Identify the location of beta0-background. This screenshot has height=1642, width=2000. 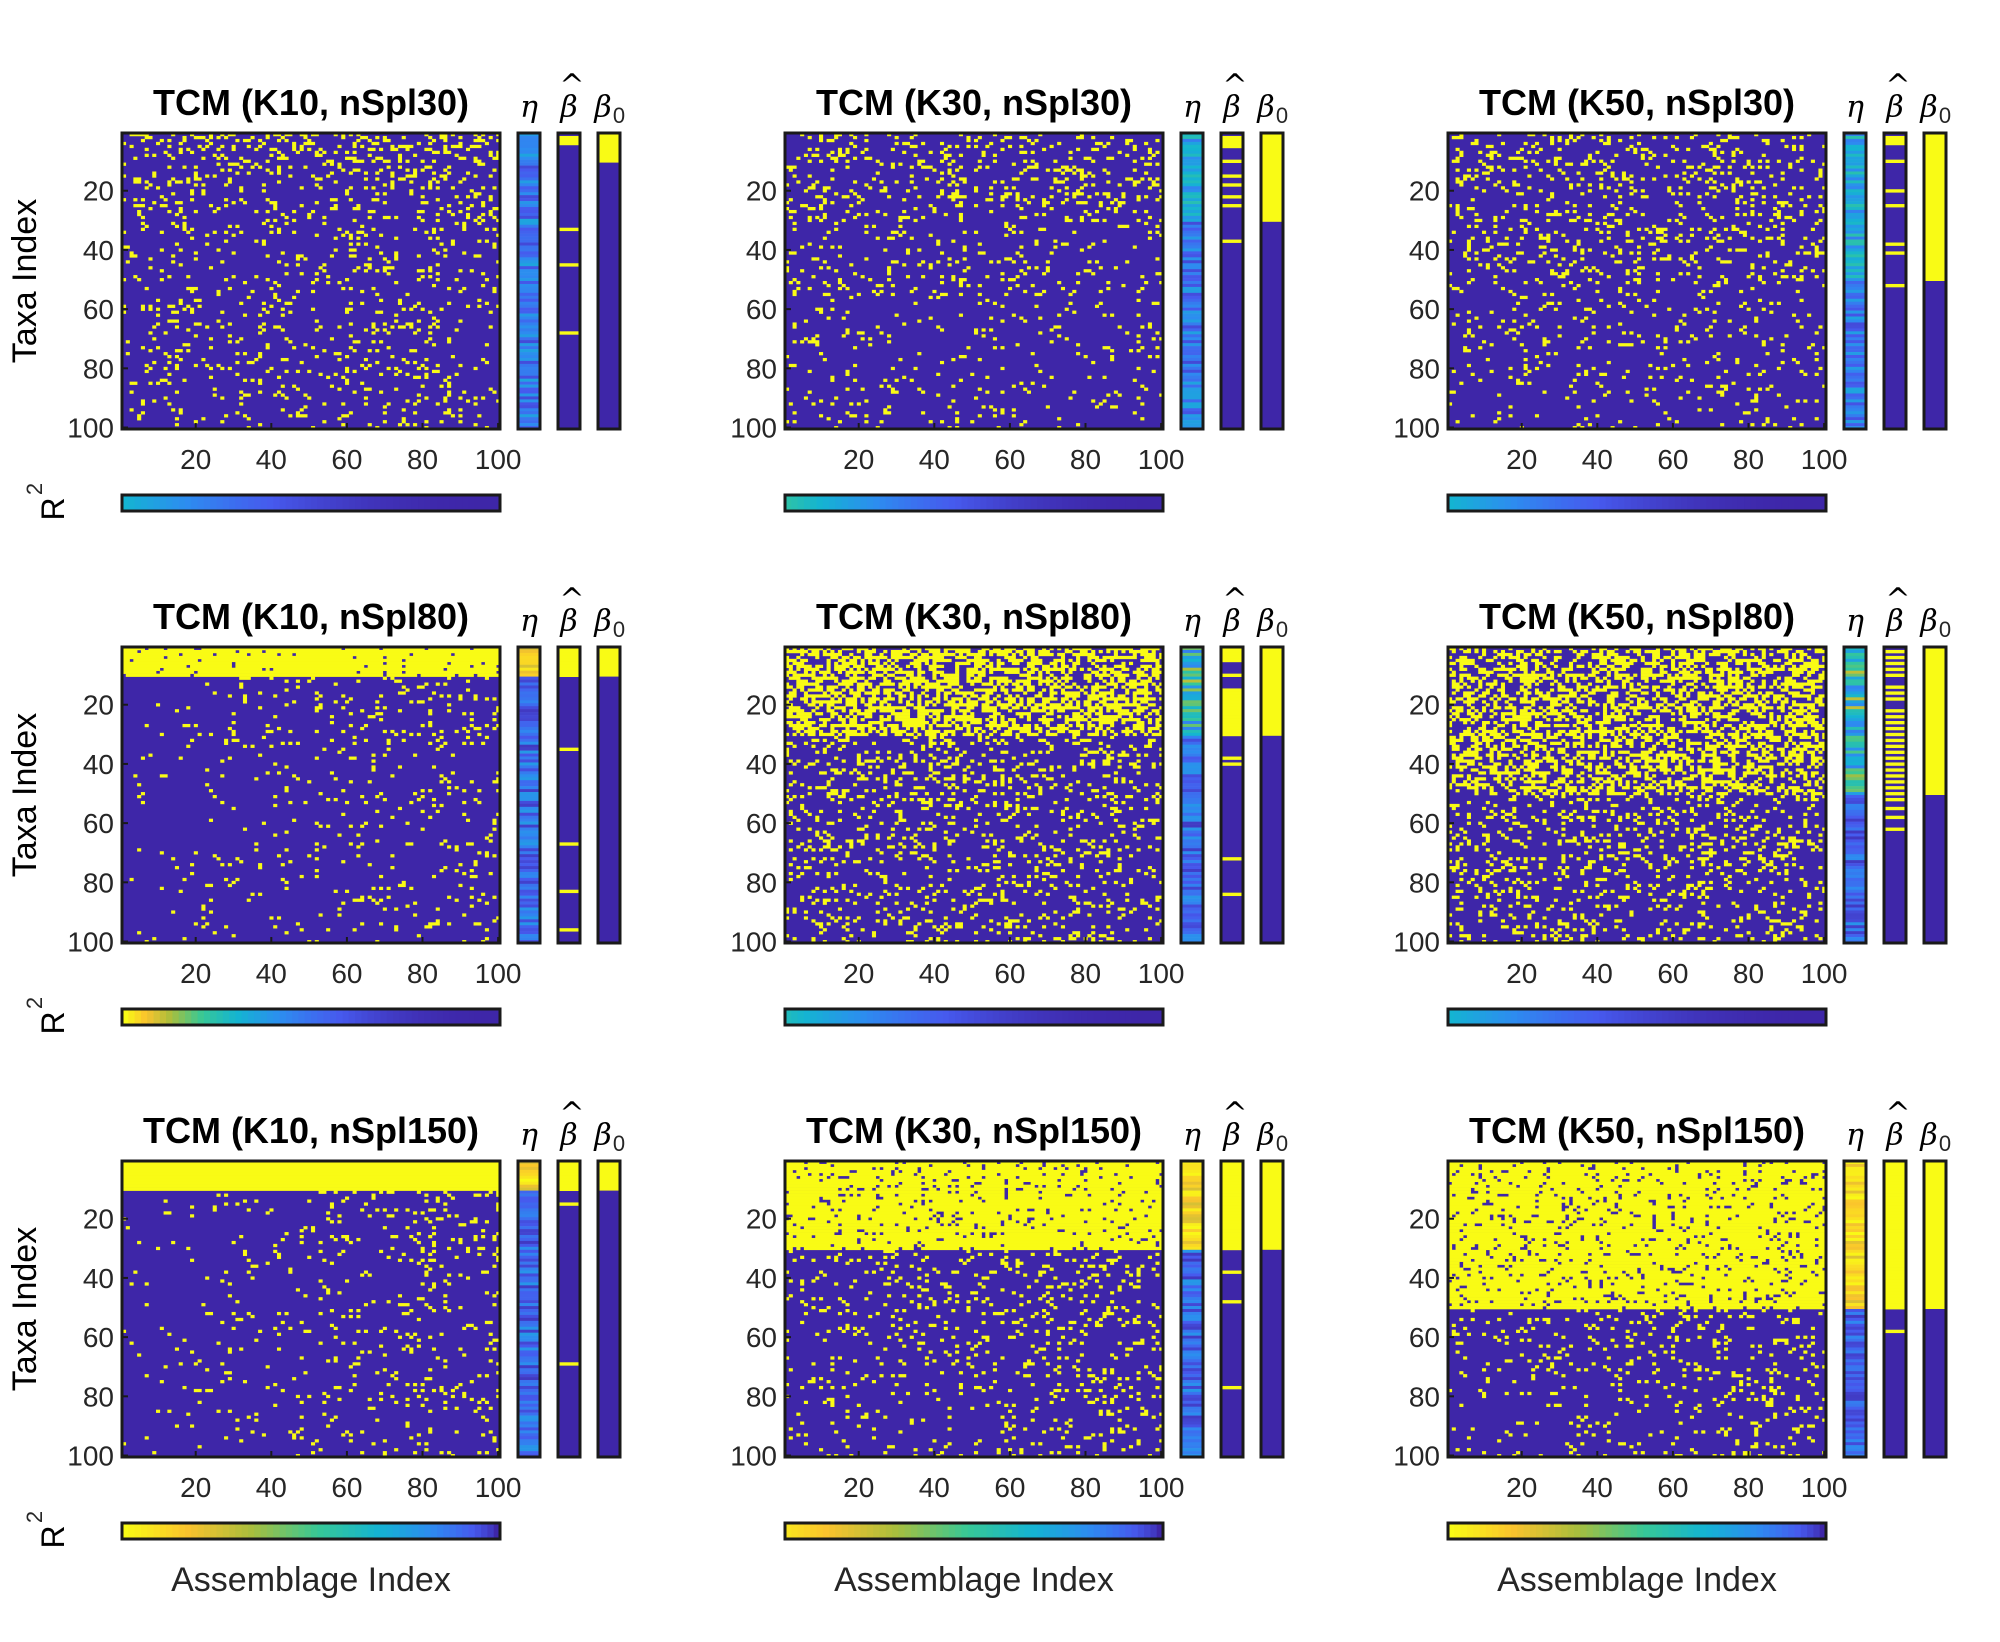
(609, 795).